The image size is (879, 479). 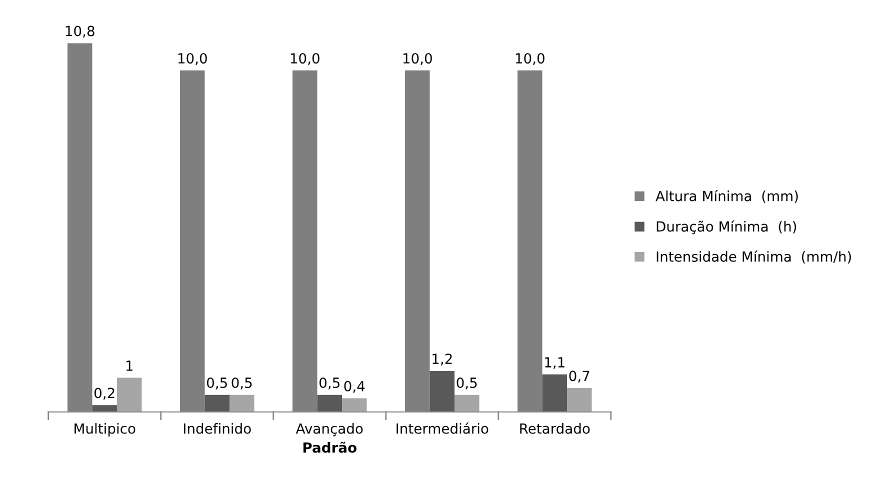 I want to click on x-tick-label: Avançado, so click(x=329, y=429).